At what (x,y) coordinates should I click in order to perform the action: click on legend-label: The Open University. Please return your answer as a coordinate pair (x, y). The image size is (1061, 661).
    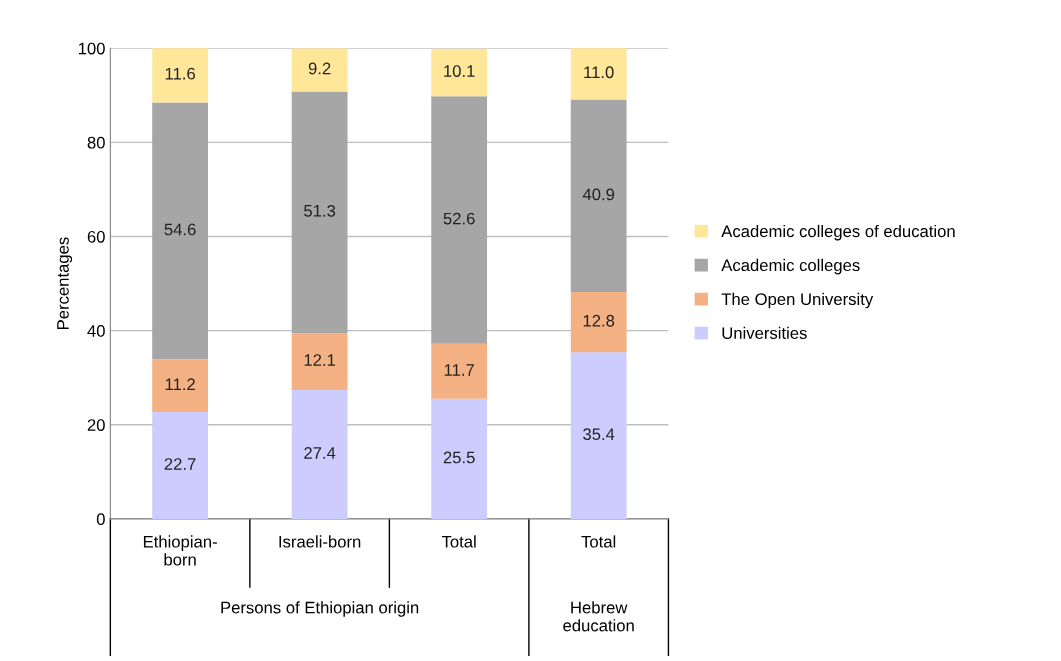
    Looking at the image, I should click on (797, 300).